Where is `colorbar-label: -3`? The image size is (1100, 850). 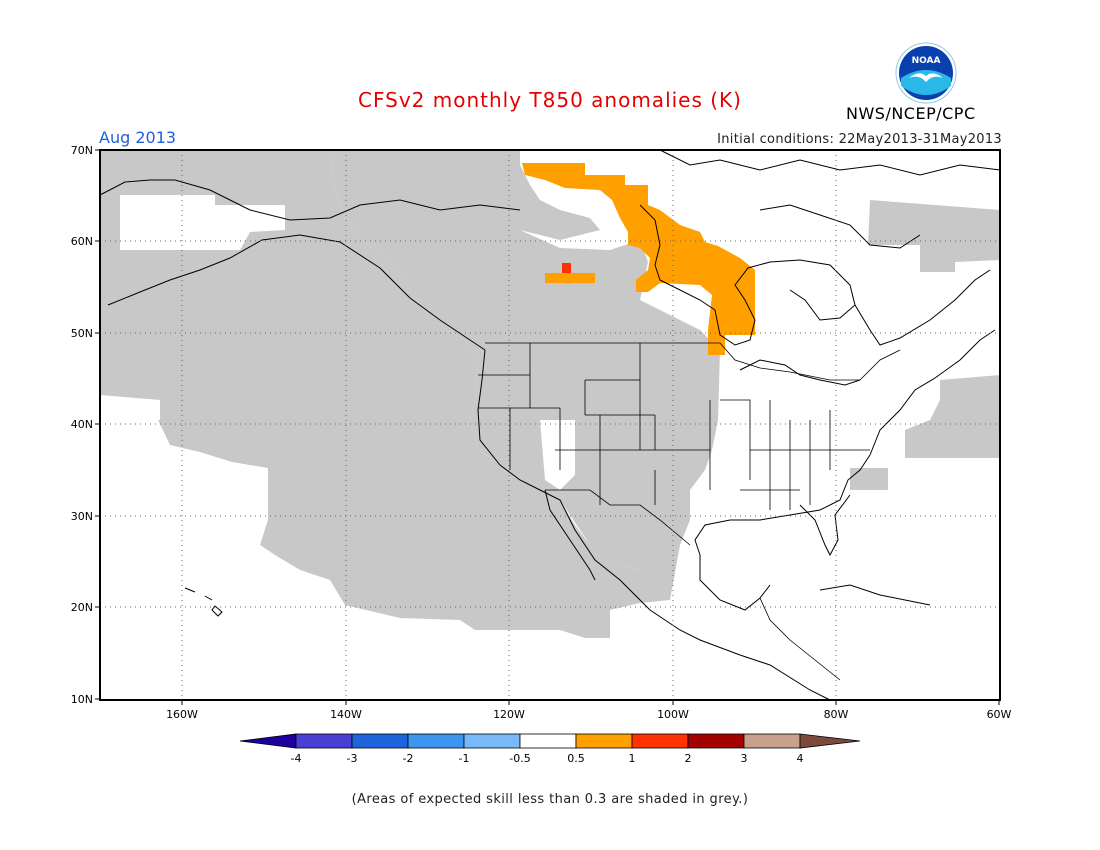 colorbar-label: -3 is located at coordinates (352, 758).